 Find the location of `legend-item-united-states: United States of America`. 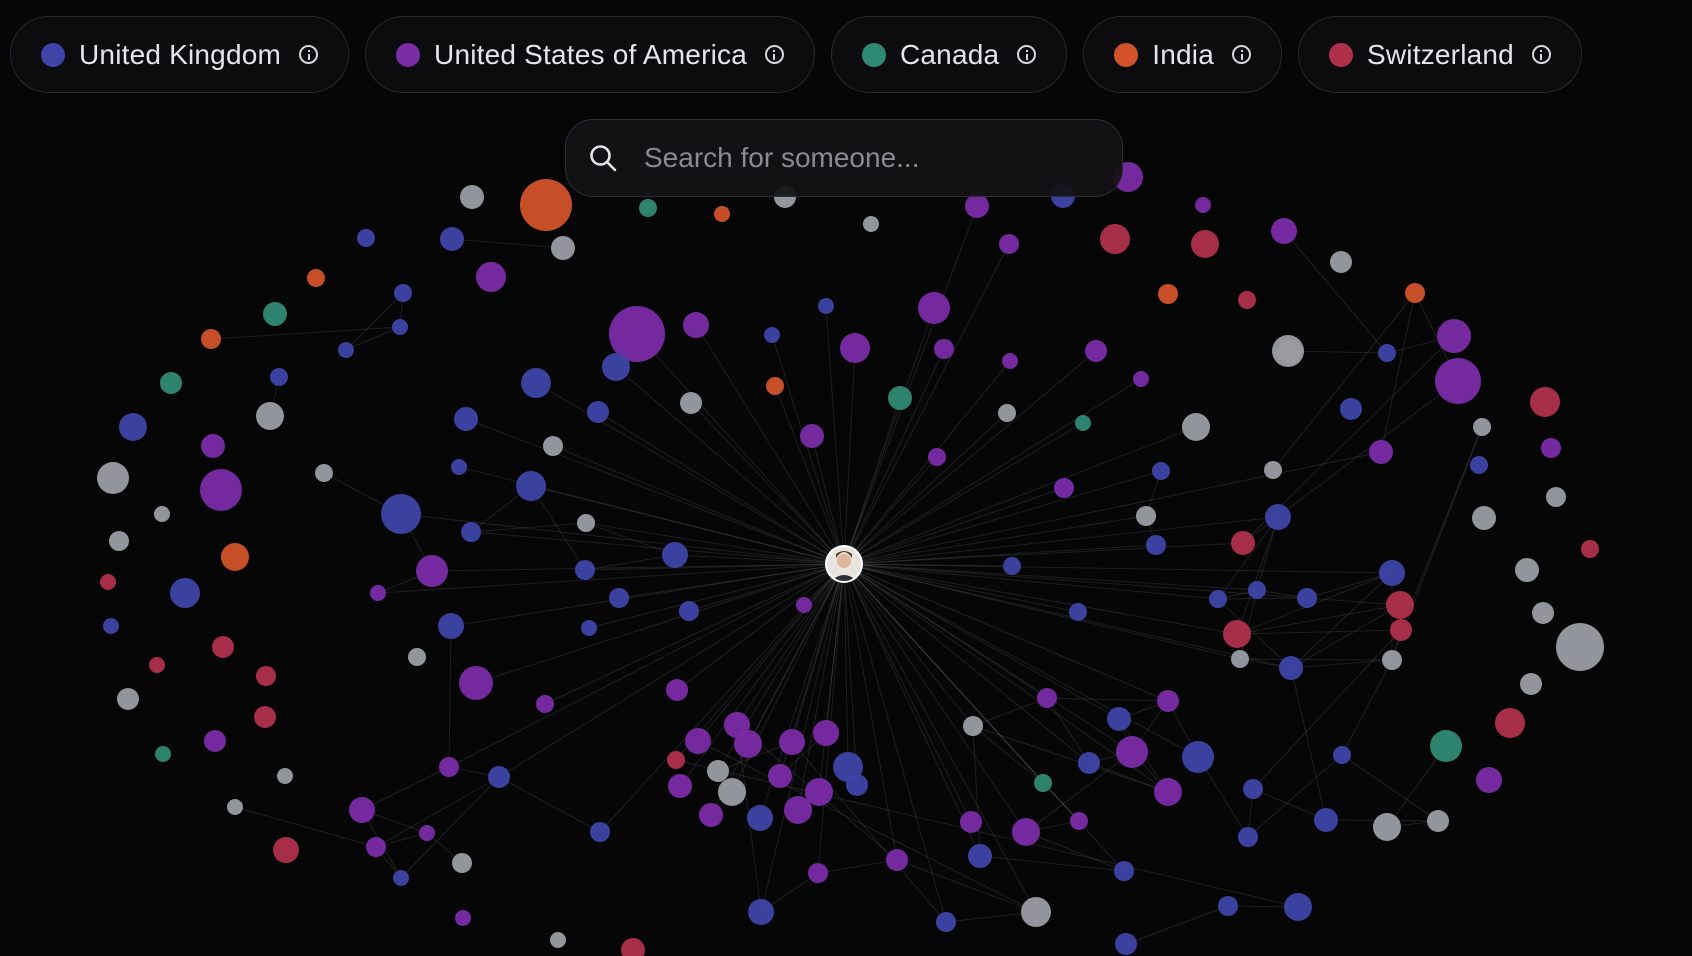

legend-item-united-states: United States of America is located at coordinates (590, 54).